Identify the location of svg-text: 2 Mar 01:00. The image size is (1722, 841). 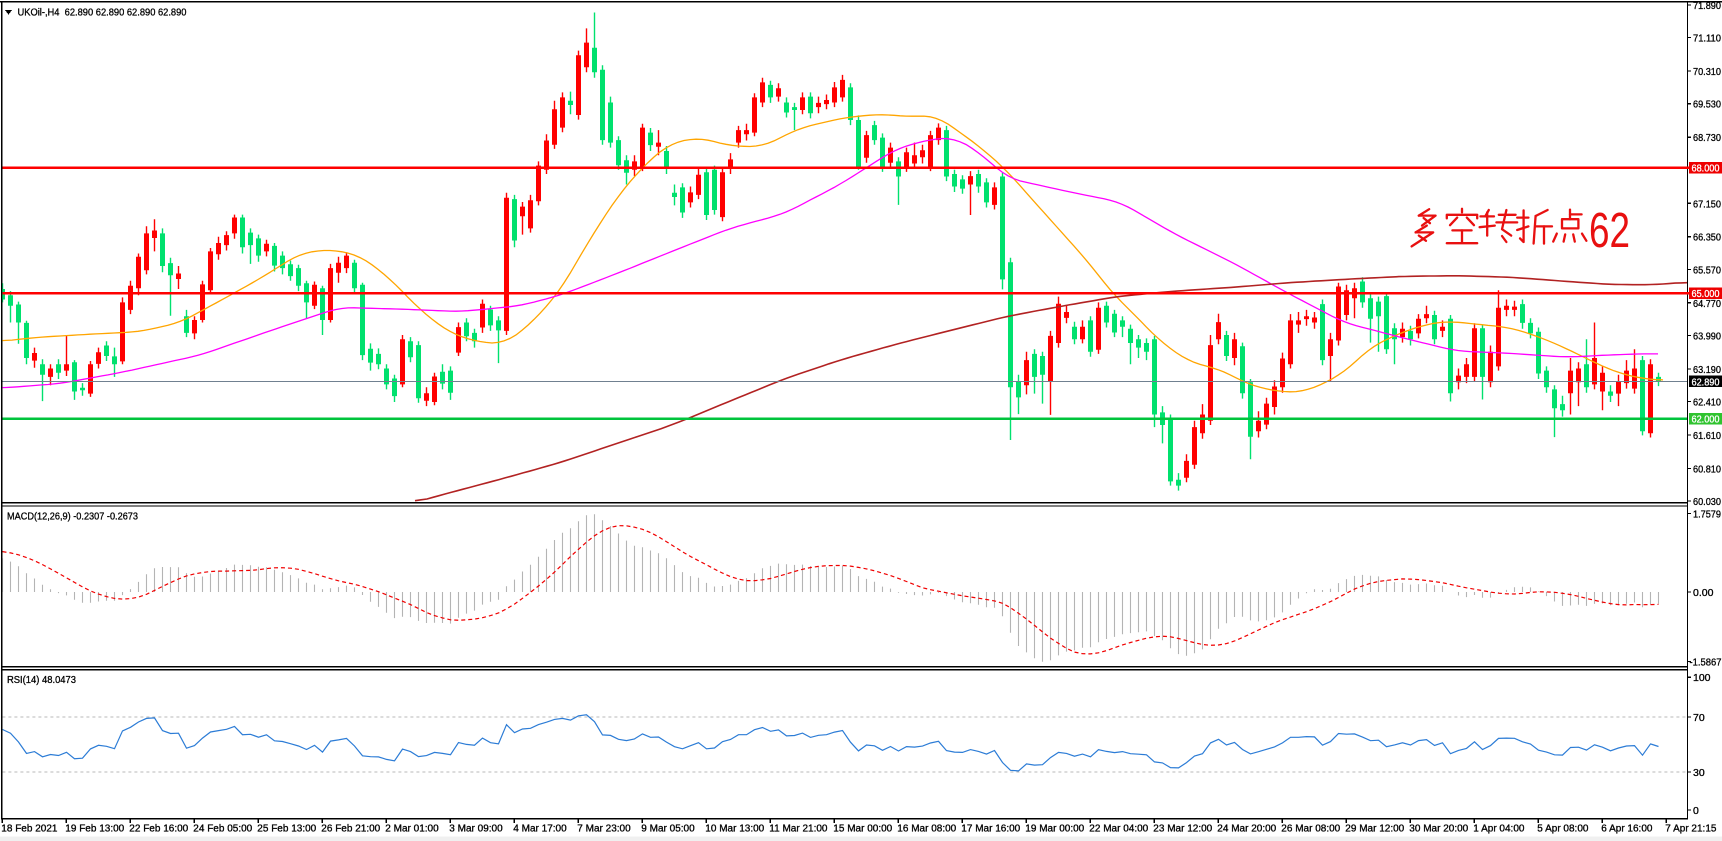
(412, 829).